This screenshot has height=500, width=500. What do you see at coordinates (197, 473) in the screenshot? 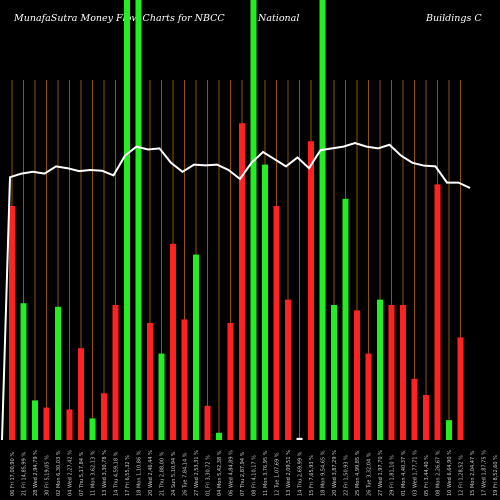
I see `x-tick-label: 27 Wed 2,53,31 %` at bounding box center [197, 473].